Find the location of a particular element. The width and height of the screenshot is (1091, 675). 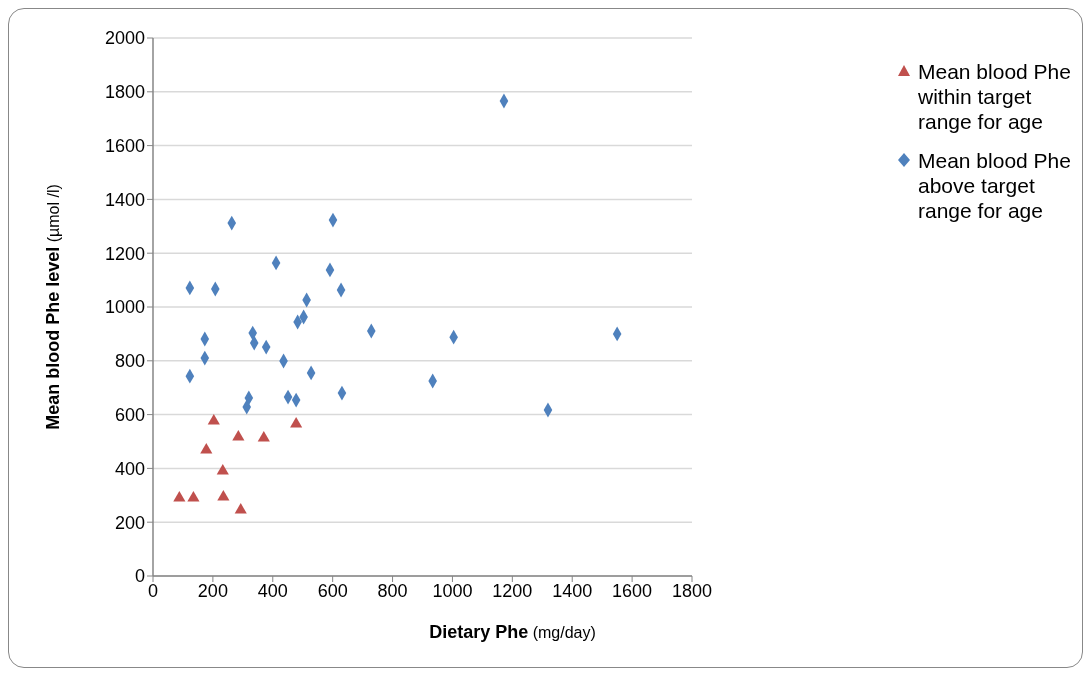

y-tick-label: 1200 is located at coordinates (124, 253).